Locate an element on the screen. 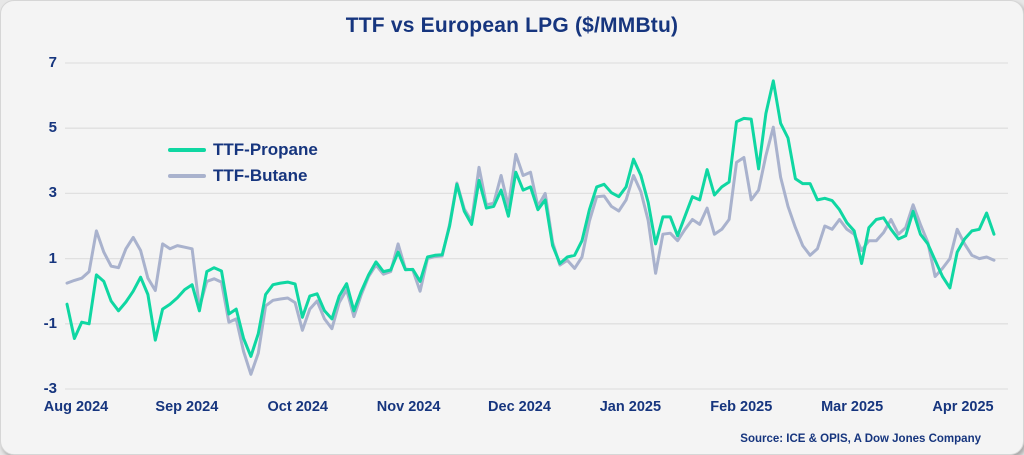 This screenshot has width=1024, height=455. x-tick-label: Apr 2025 is located at coordinates (963, 407).